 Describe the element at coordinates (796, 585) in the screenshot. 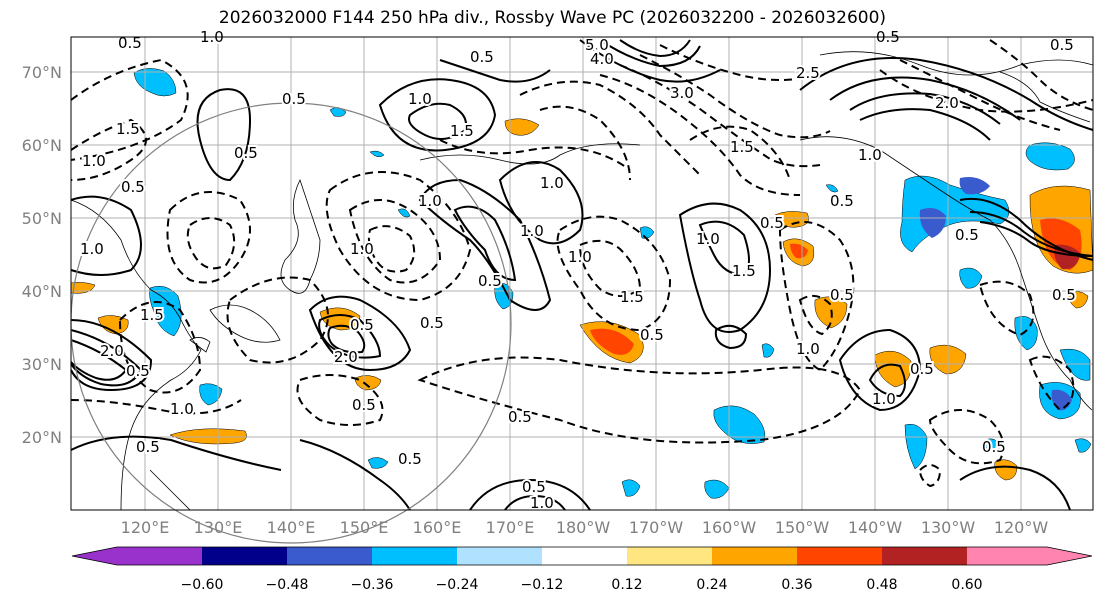

I see `colorbar-tick-label: 0.36` at that location.